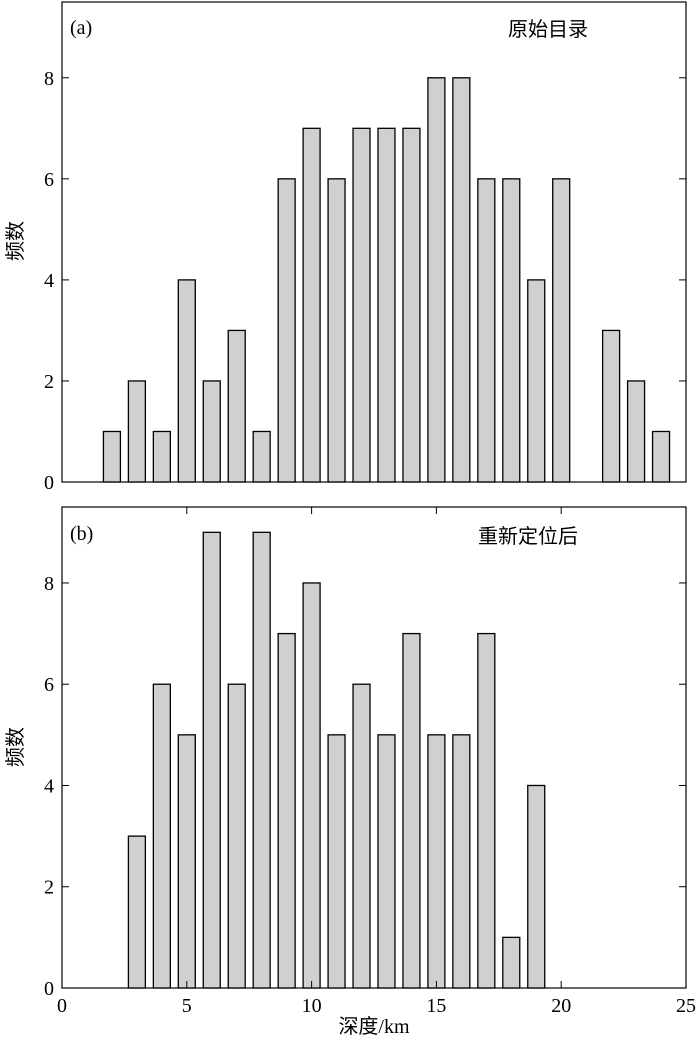 Image resolution: width=700 pixels, height=1041 pixels. I want to click on panel-b-title: 重新定位后, so click(528, 536).